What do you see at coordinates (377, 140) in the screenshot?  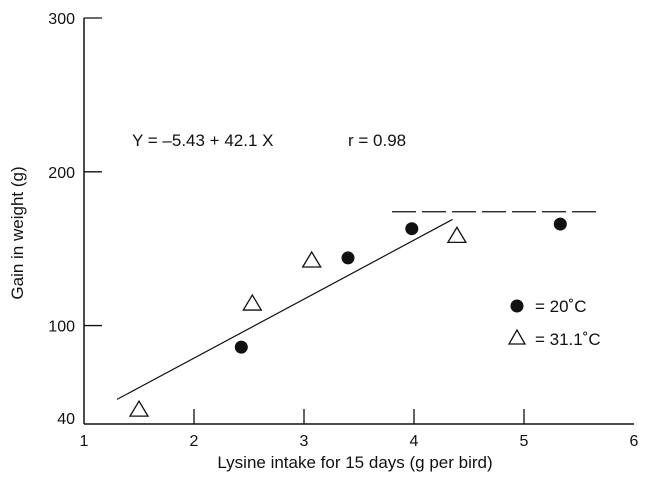 I see `correlation-annotation: r = 0.98` at bounding box center [377, 140].